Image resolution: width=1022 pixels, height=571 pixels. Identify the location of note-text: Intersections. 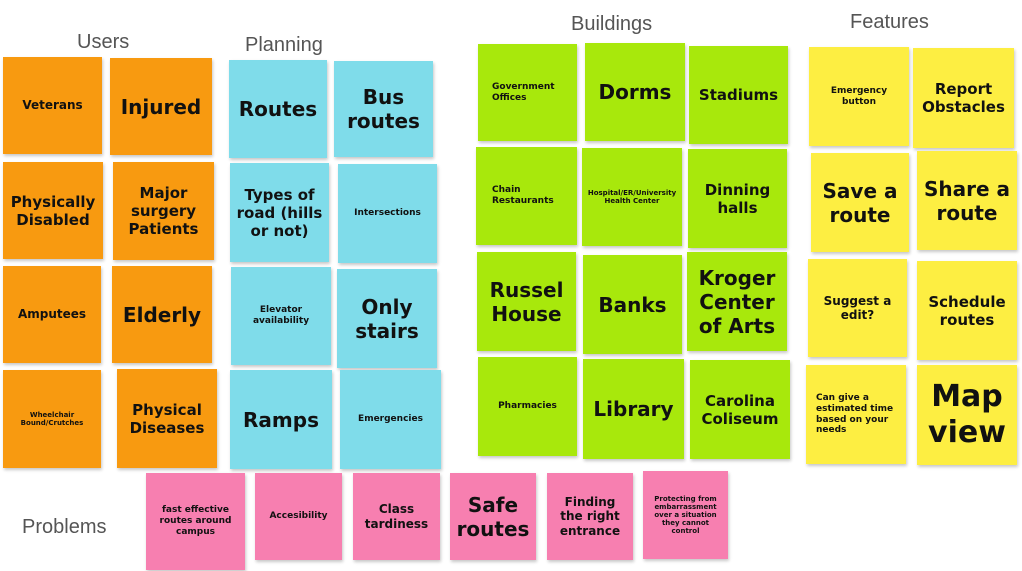
(387, 213).